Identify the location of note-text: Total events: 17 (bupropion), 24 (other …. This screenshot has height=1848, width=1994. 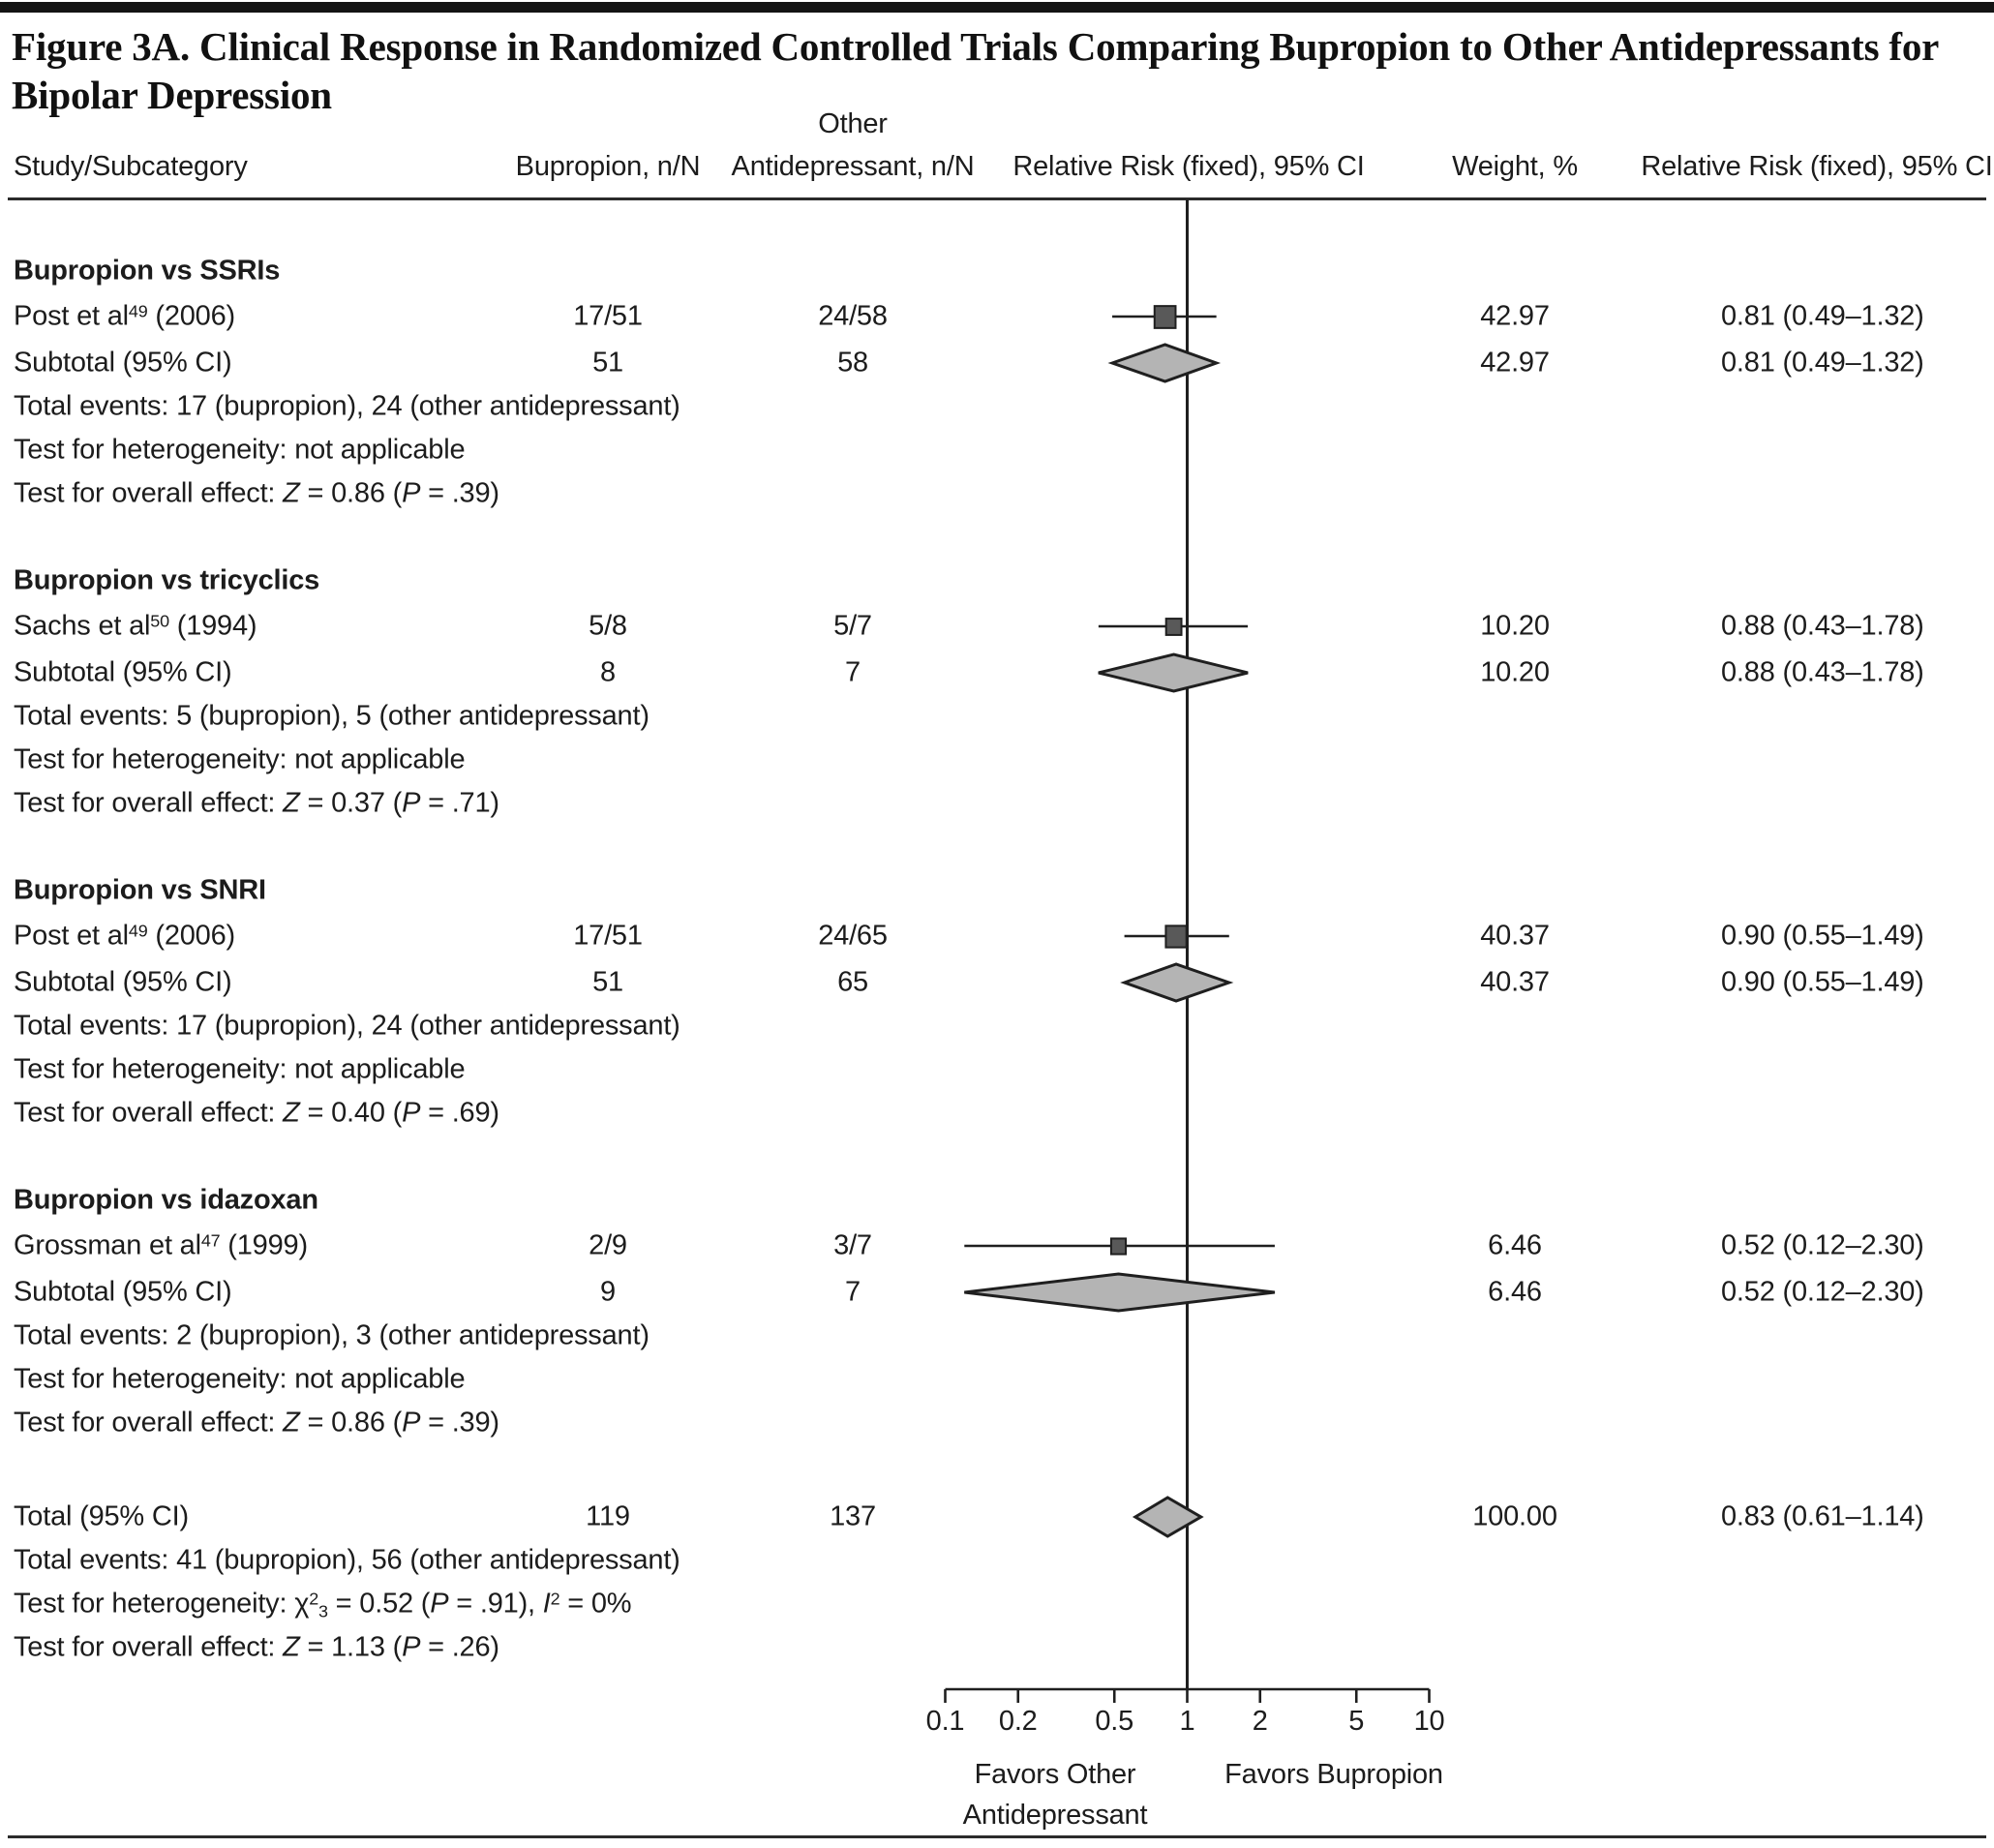
(347, 1027).